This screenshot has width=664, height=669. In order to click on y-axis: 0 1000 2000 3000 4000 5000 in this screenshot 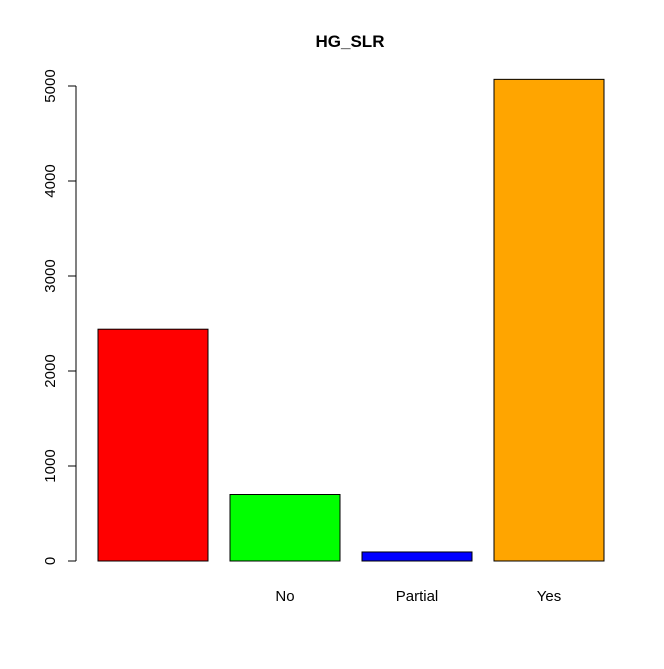, I will do `click(59, 317)`.